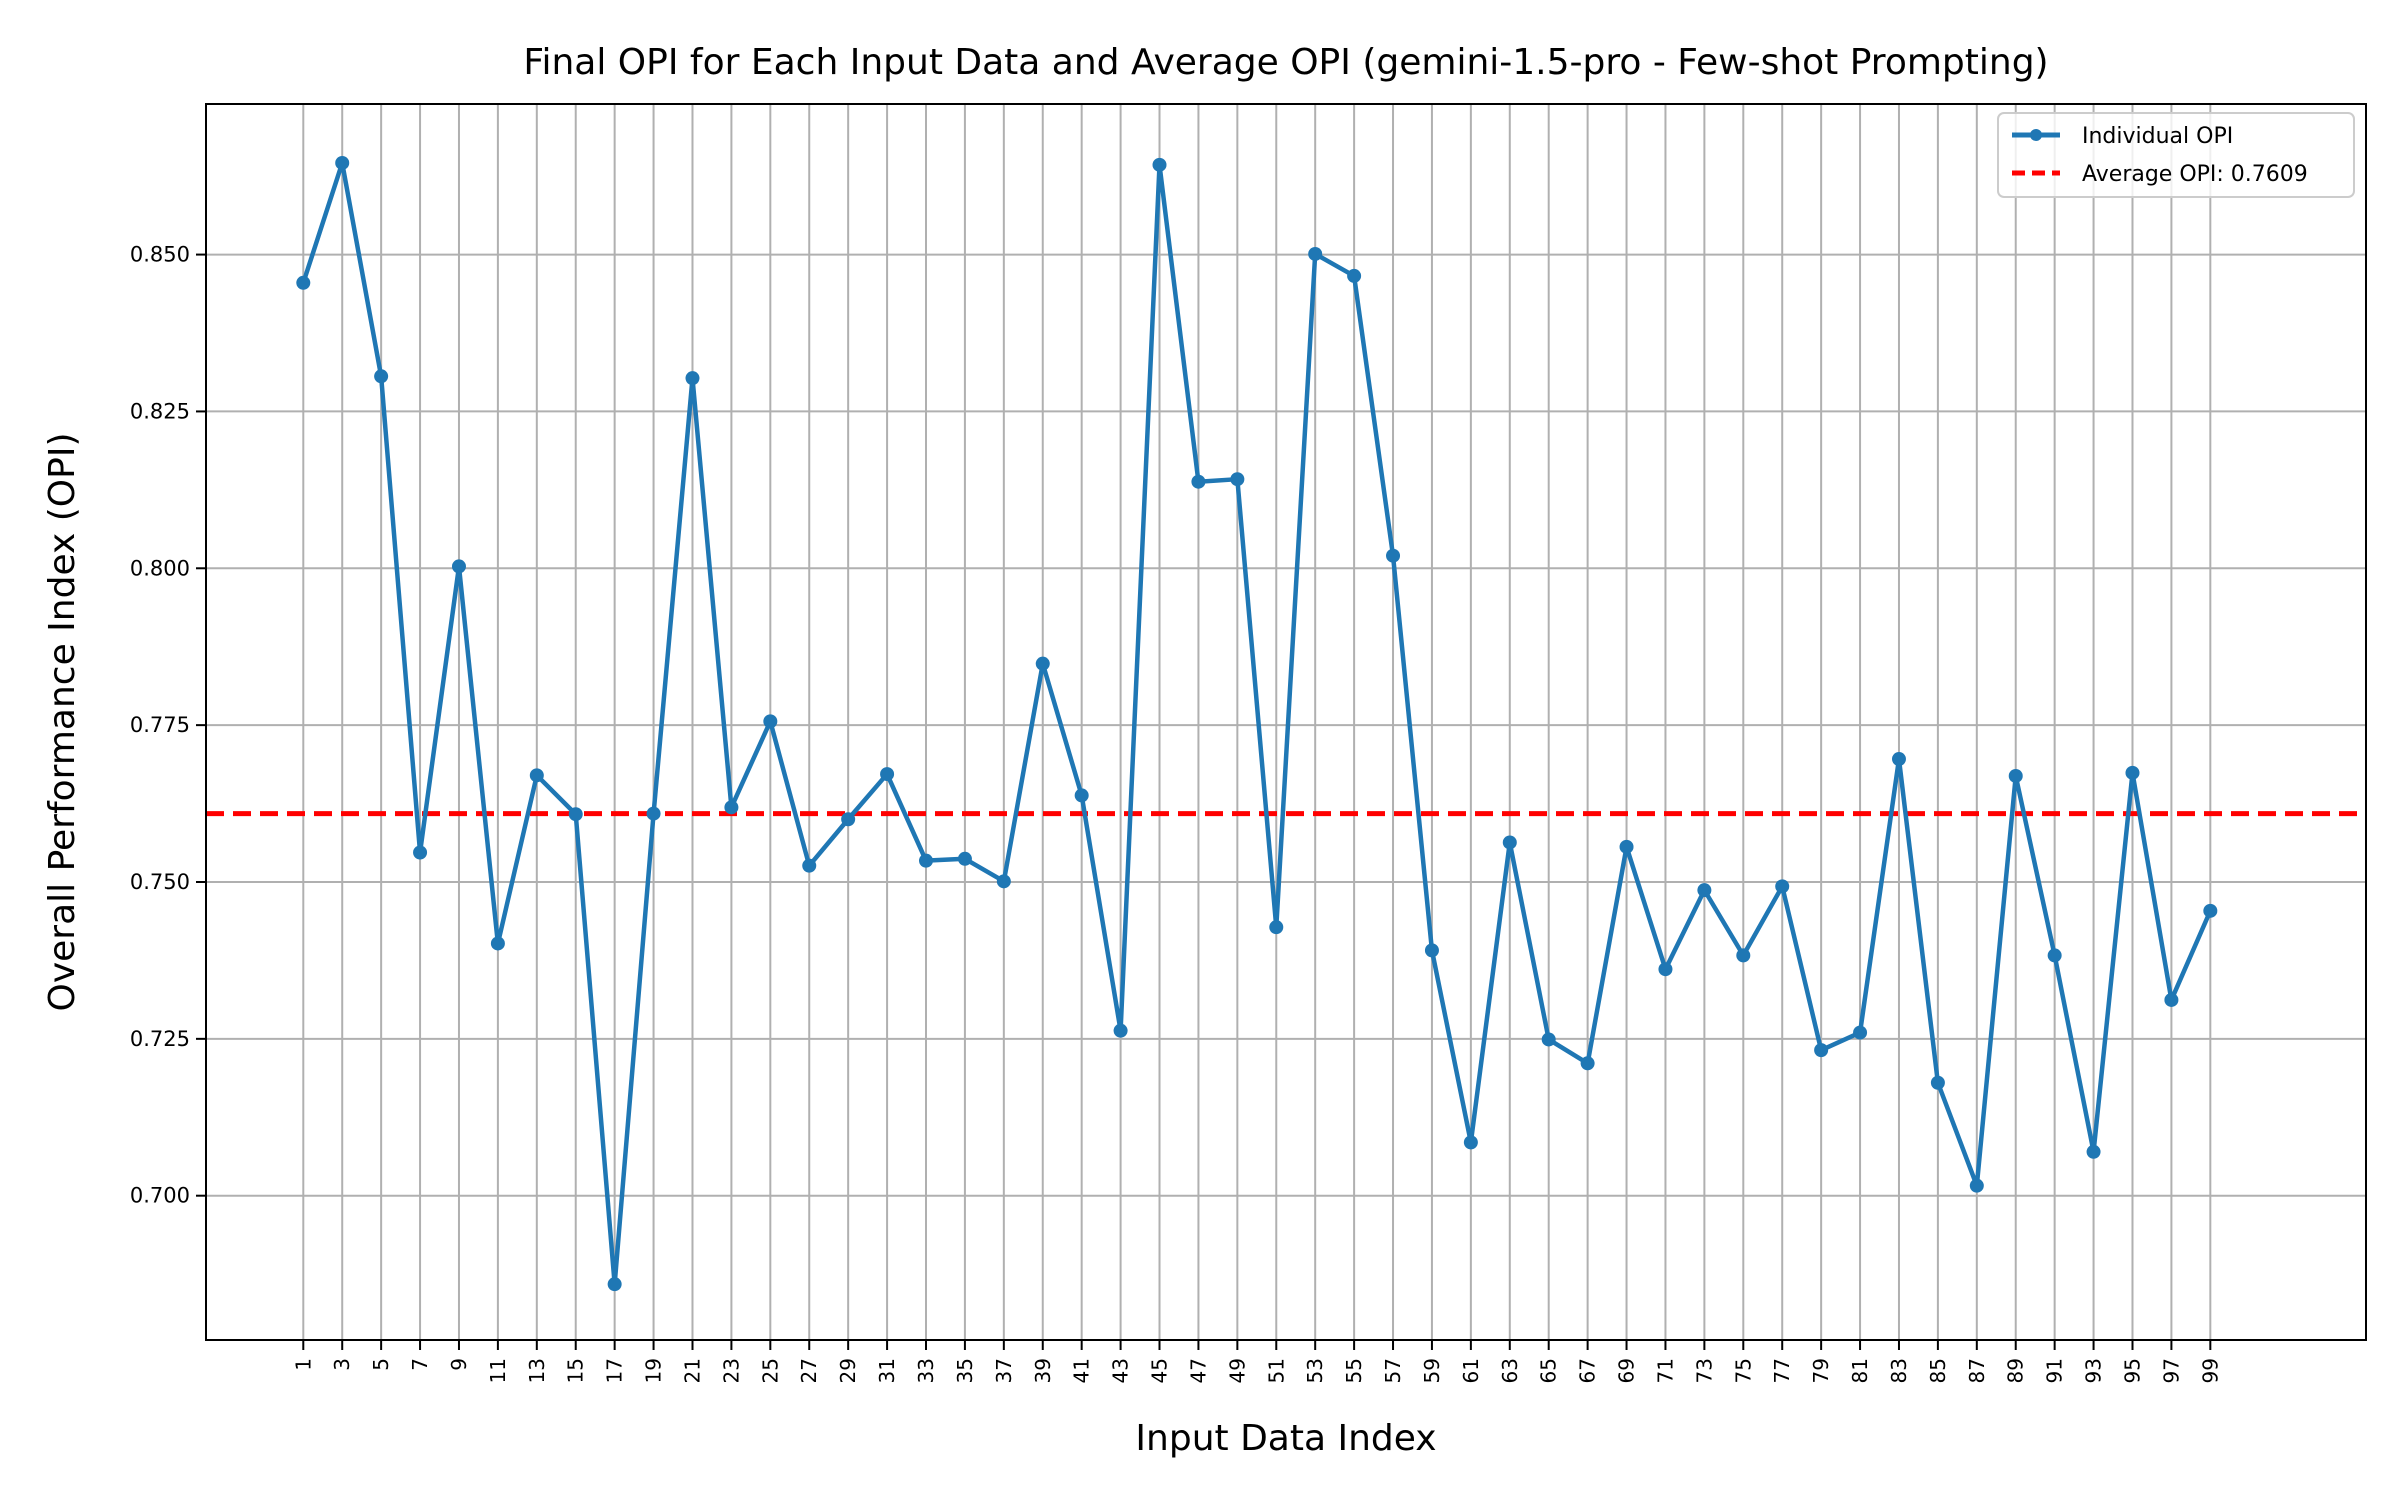  What do you see at coordinates (420, 1364) in the screenshot?
I see `x-tick-label: 7` at bounding box center [420, 1364].